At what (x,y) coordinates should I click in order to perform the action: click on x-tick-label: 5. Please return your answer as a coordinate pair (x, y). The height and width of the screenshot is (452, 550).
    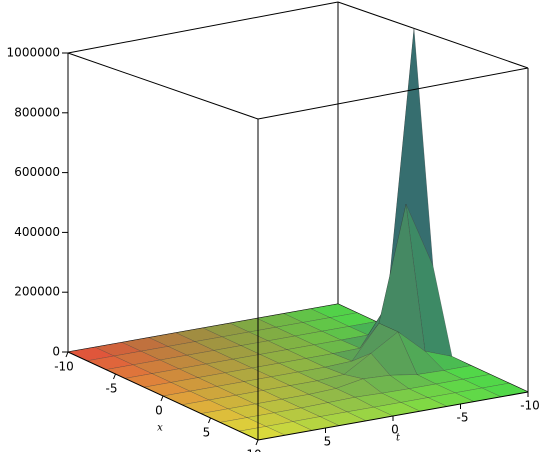
    Looking at the image, I should click on (207, 433).